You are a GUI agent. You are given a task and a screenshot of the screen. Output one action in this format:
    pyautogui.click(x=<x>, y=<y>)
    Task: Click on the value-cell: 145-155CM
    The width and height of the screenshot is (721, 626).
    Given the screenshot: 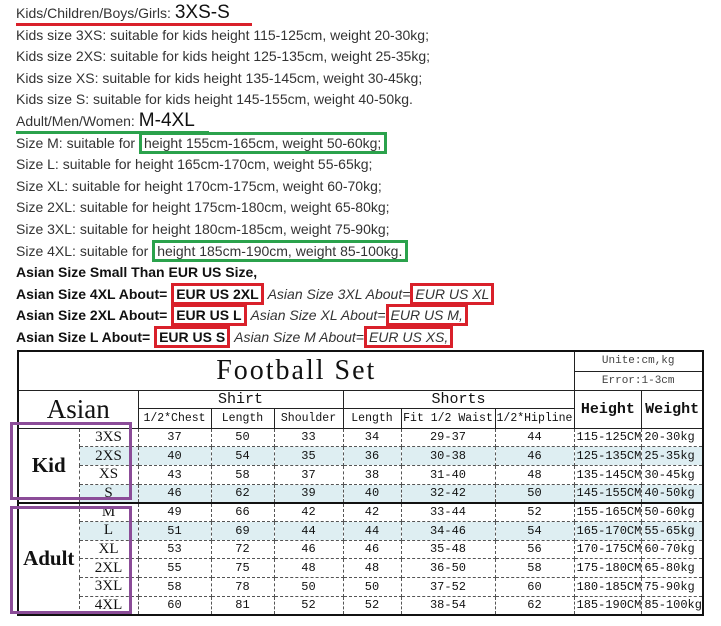 What is the action you would take?
    pyautogui.click(x=608, y=493)
    